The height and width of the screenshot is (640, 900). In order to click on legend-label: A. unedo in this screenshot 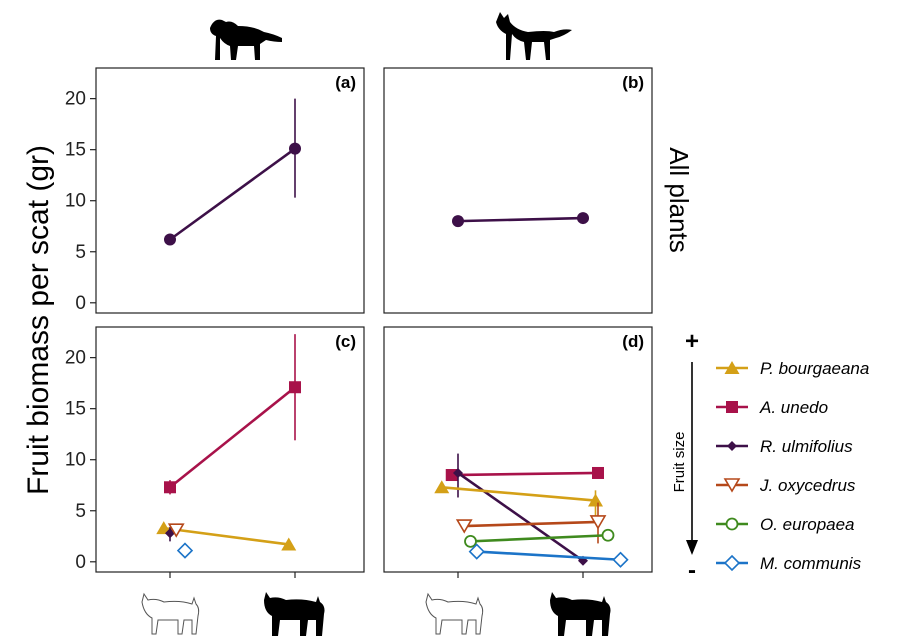, I will do `click(793, 407)`.